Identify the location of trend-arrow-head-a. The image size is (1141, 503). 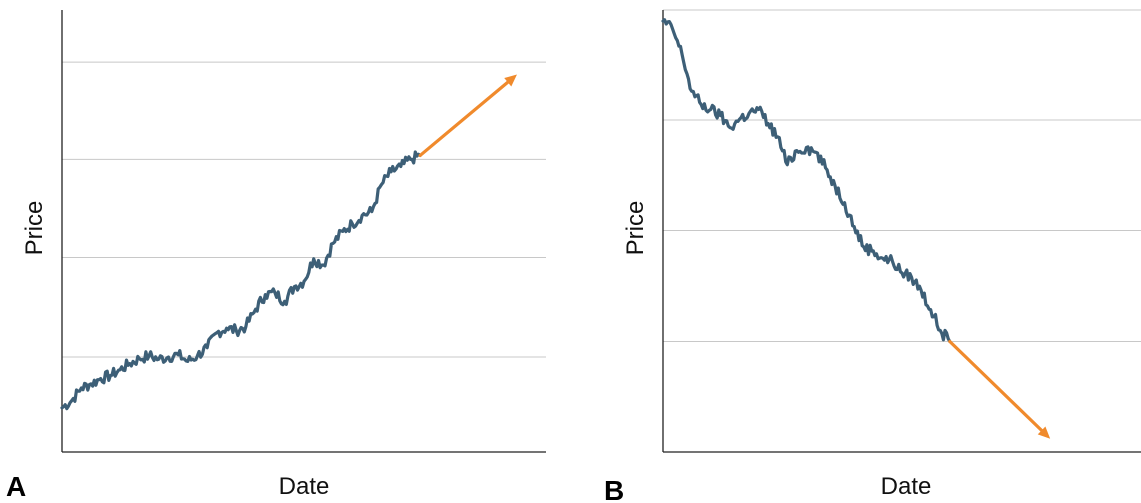
(510, 80).